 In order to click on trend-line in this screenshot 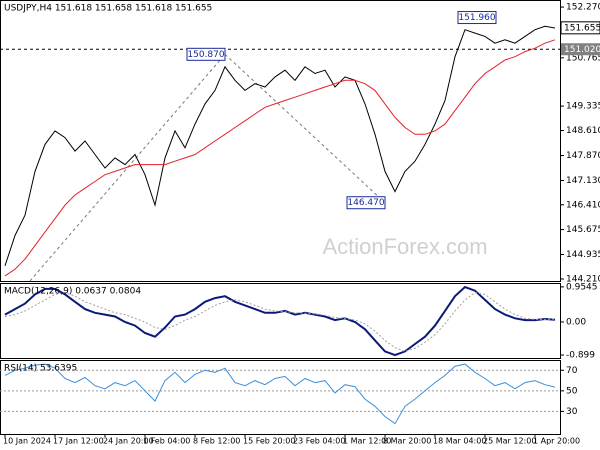, I will do `click(305, 128)`.